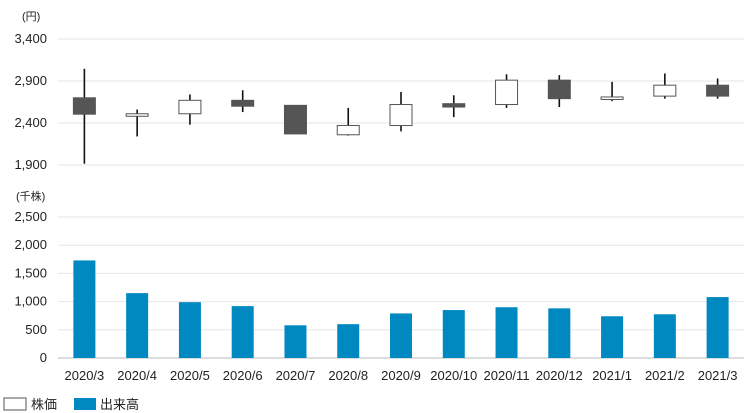  Describe the element at coordinates (30, 101) in the screenshot. I see `price-y-axis: 1,900 2,400 2,900 3,400` at that location.